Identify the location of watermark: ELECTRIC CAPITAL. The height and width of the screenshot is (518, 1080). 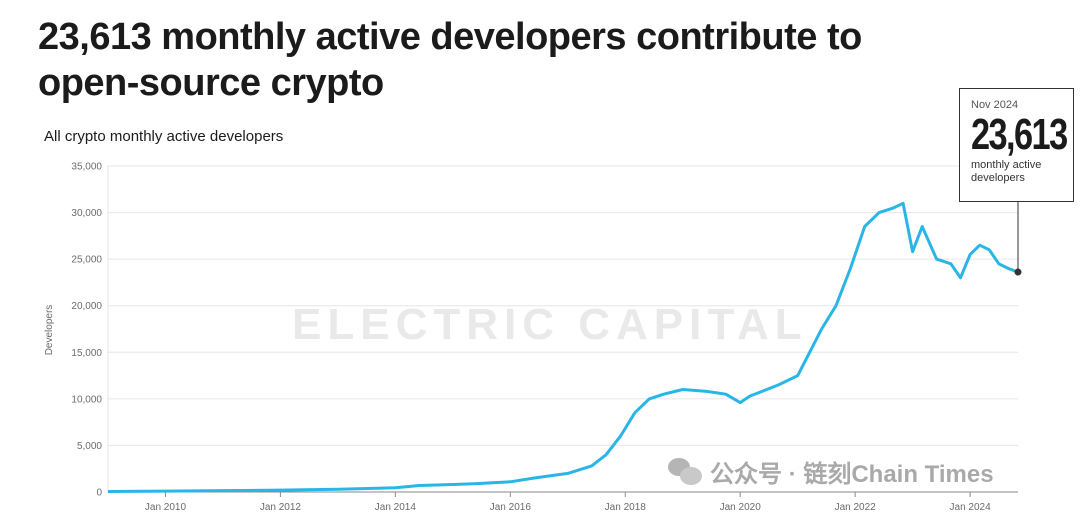
(550, 324).